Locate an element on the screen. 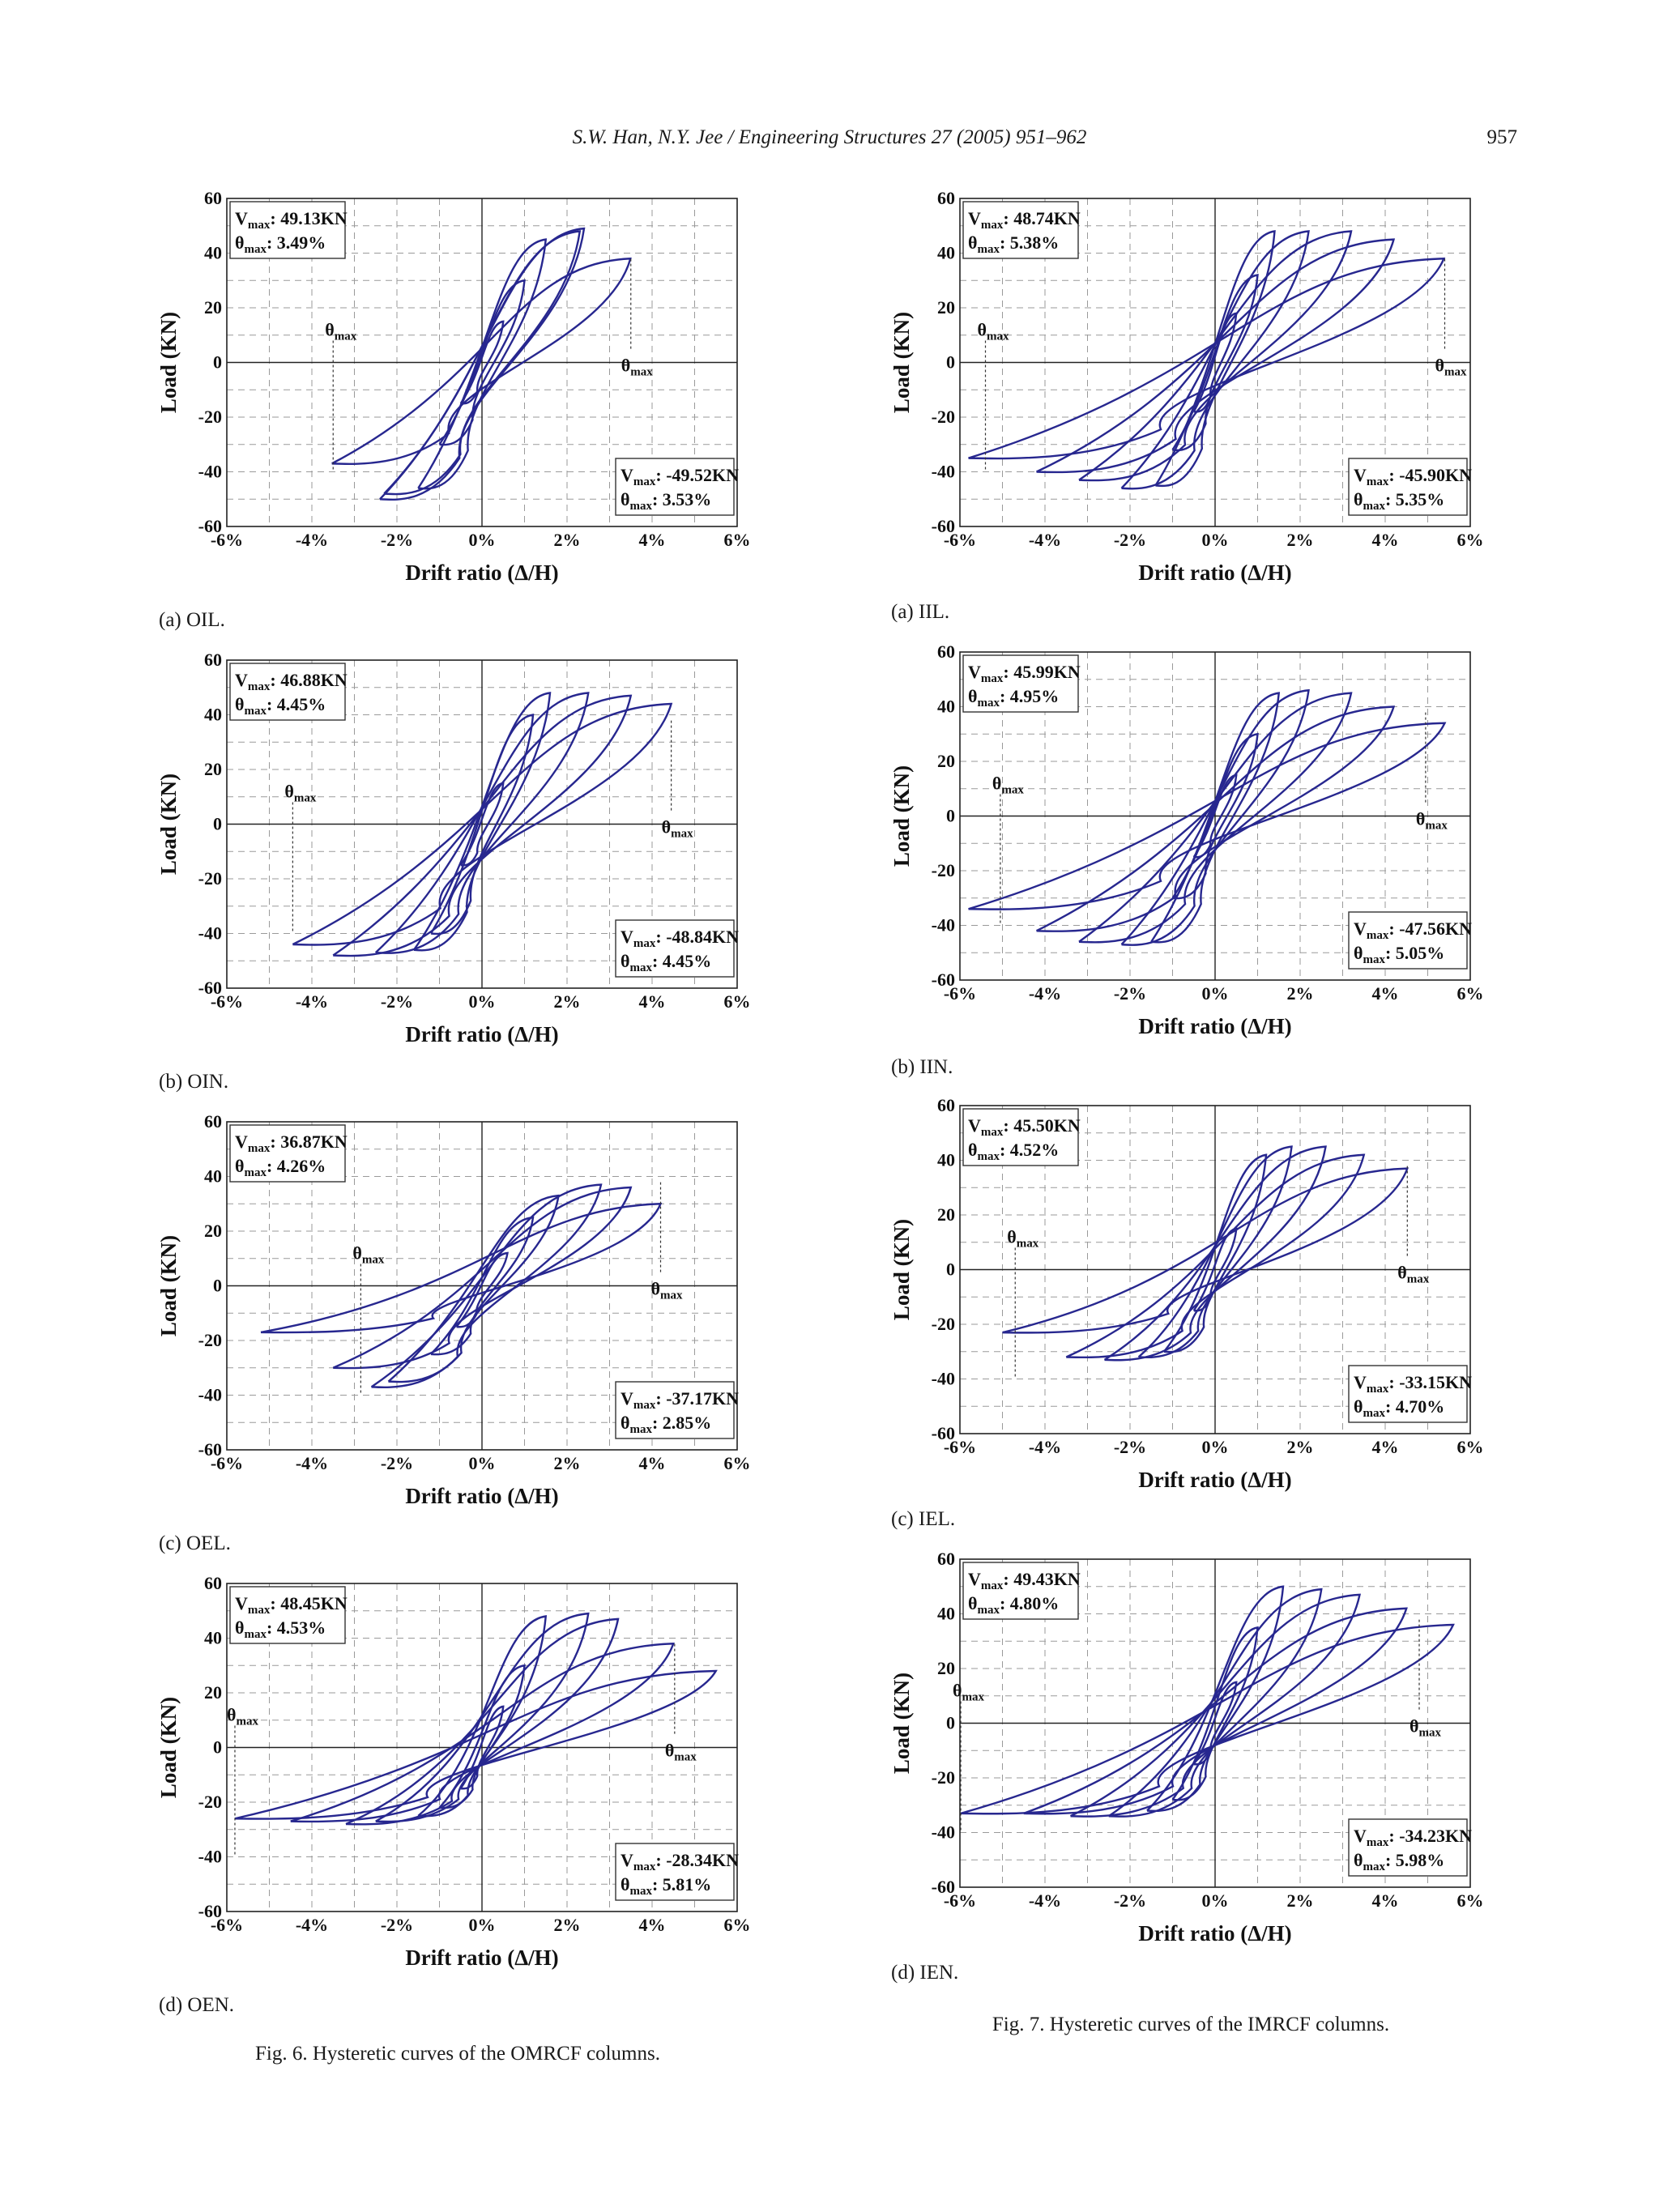 Image resolution: width=1659 pixels, height=2212 pixels. negative-theta-label: θmax: 2.85% is located at coordinates (666, 1424).